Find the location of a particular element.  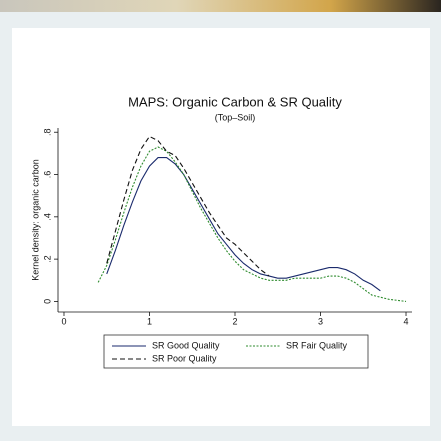

x-tick-label: 1 is located at coordinates (149, 321).